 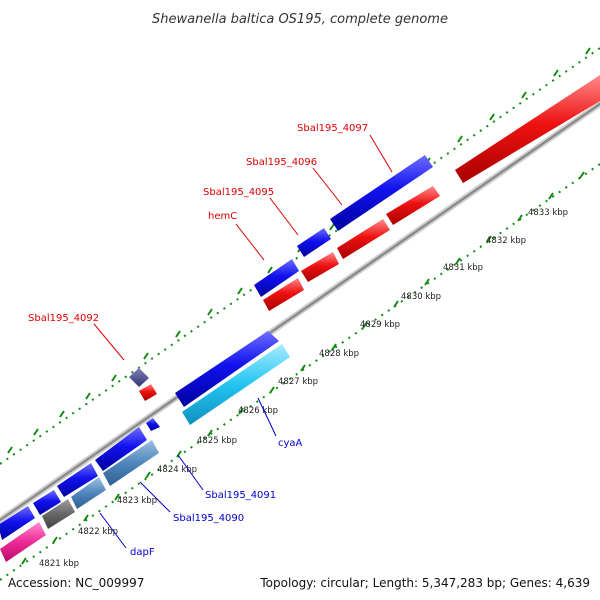 I want to click on tick-label: 4821 kbp, so click(x=59, y=564).